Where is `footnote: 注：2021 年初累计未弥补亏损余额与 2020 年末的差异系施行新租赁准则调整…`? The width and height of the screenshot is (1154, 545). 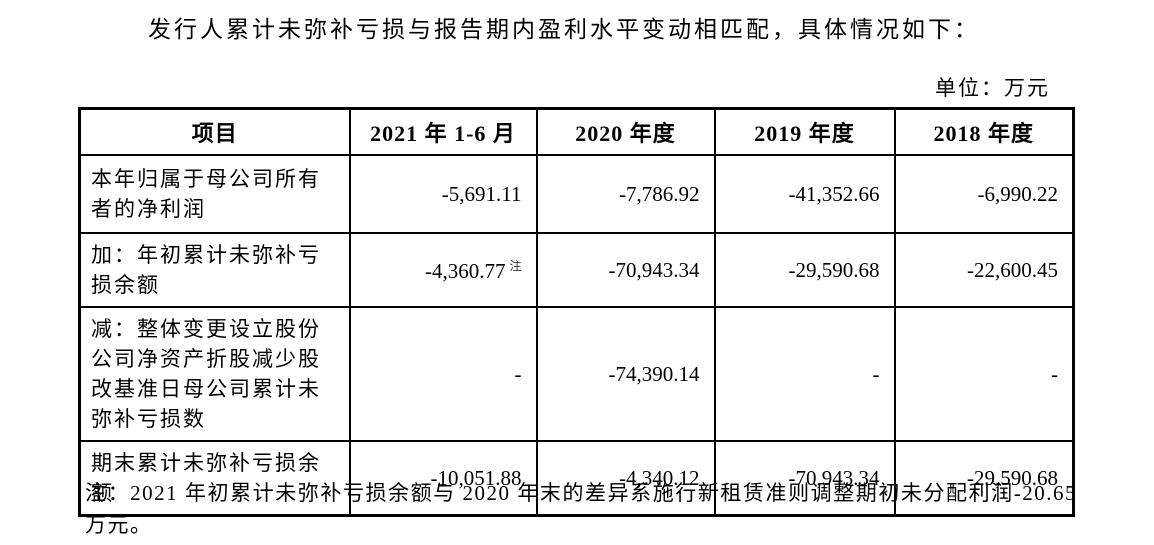
footnote: 注：2021 年初累计未弥补亏损余额与 2020 年末的差异系施行新租赁准则调整… is located at coordinates (581, 509).